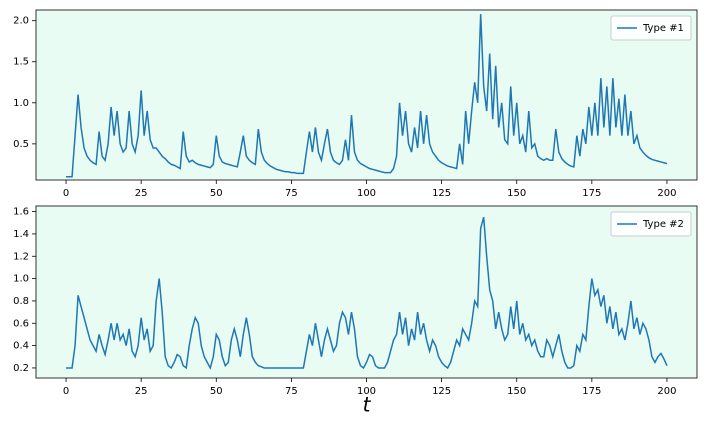 This screenshot has width=706, height=424. I want to click on y-tick-label: 0.6, so click(21, 323).